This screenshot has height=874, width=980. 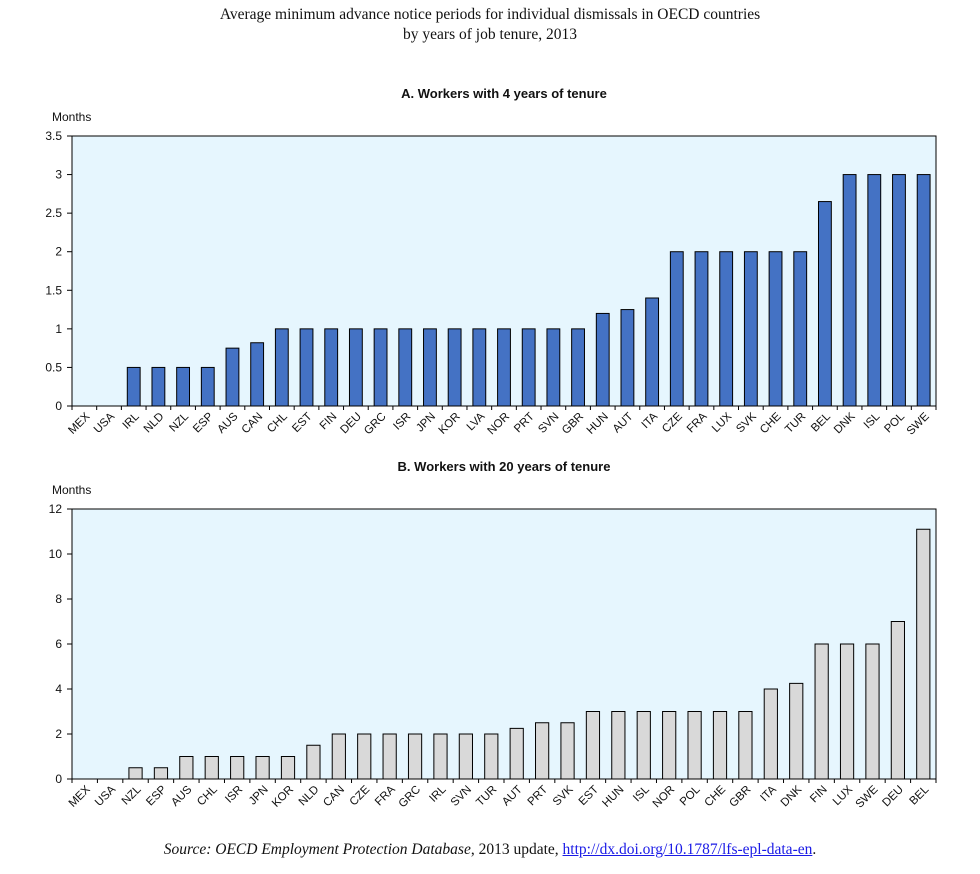 What do you see at coordinates (380, 367) in the screenshot?
I see `panel-a-bar-grc` at bounding box center [380, 367].